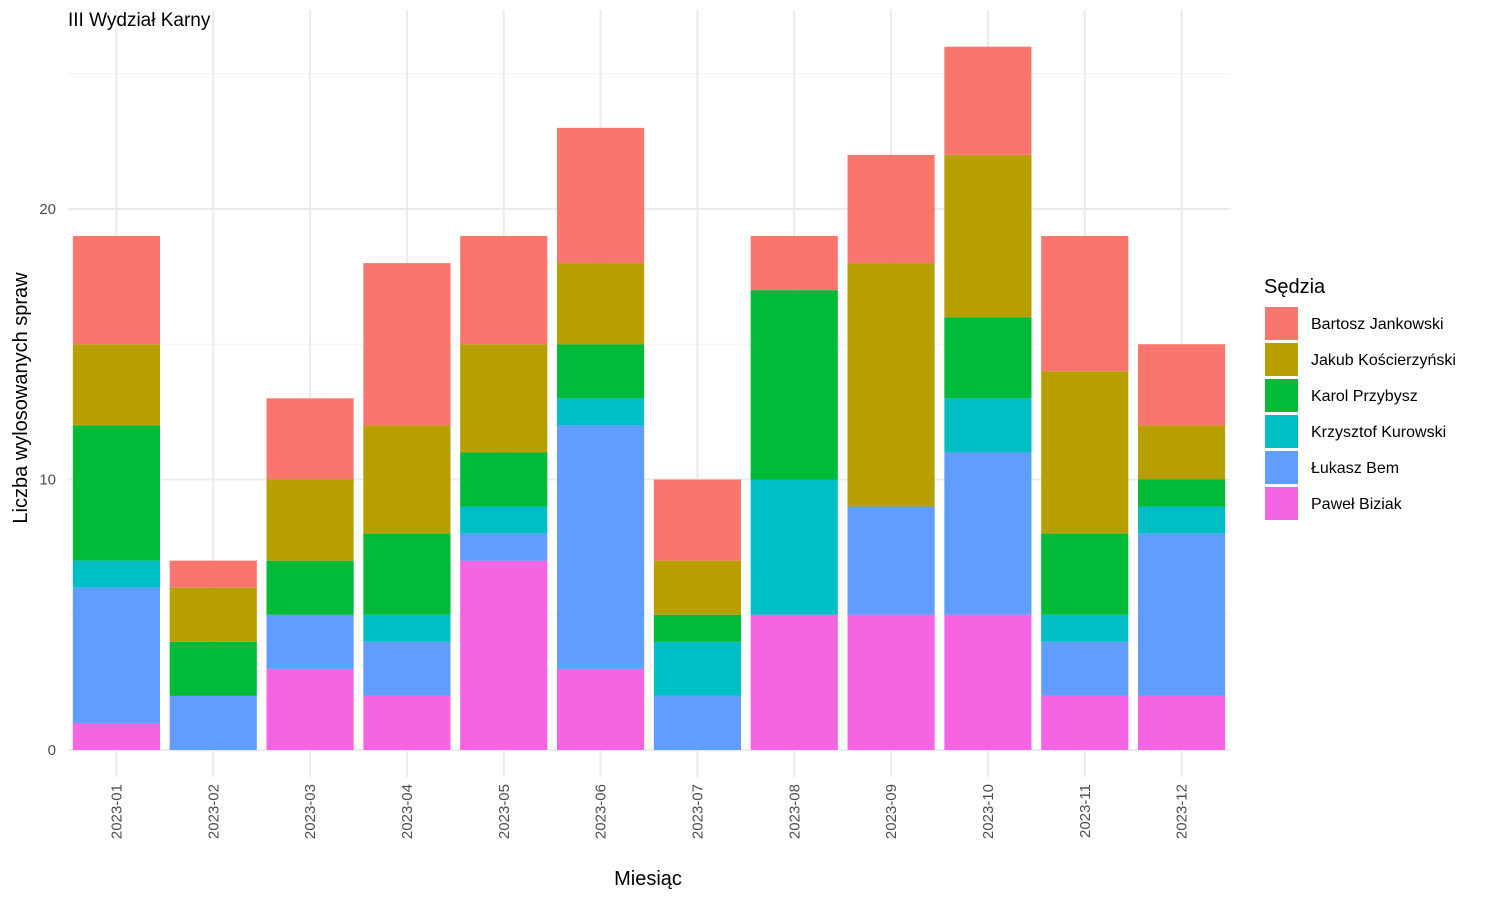  What do you see at coordinates (139, 20) in the screenshot?
I see `plot-title: III Wydział Karny` at bounding box center [139, 20].